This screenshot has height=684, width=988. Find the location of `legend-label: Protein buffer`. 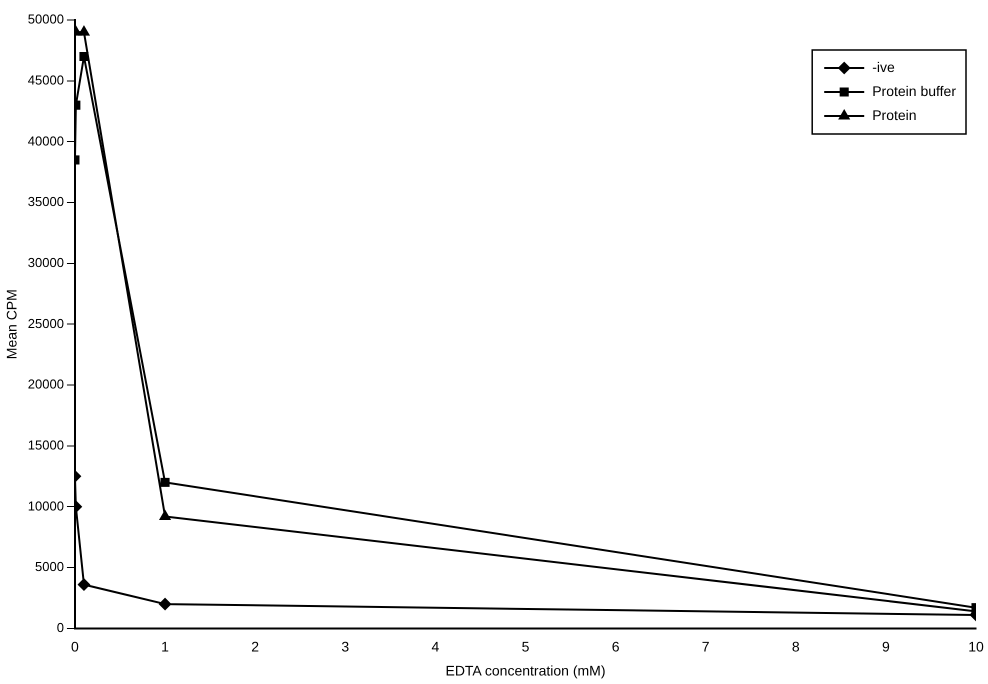

legend-label: Protein buffer is located at coordinates (914, 90).